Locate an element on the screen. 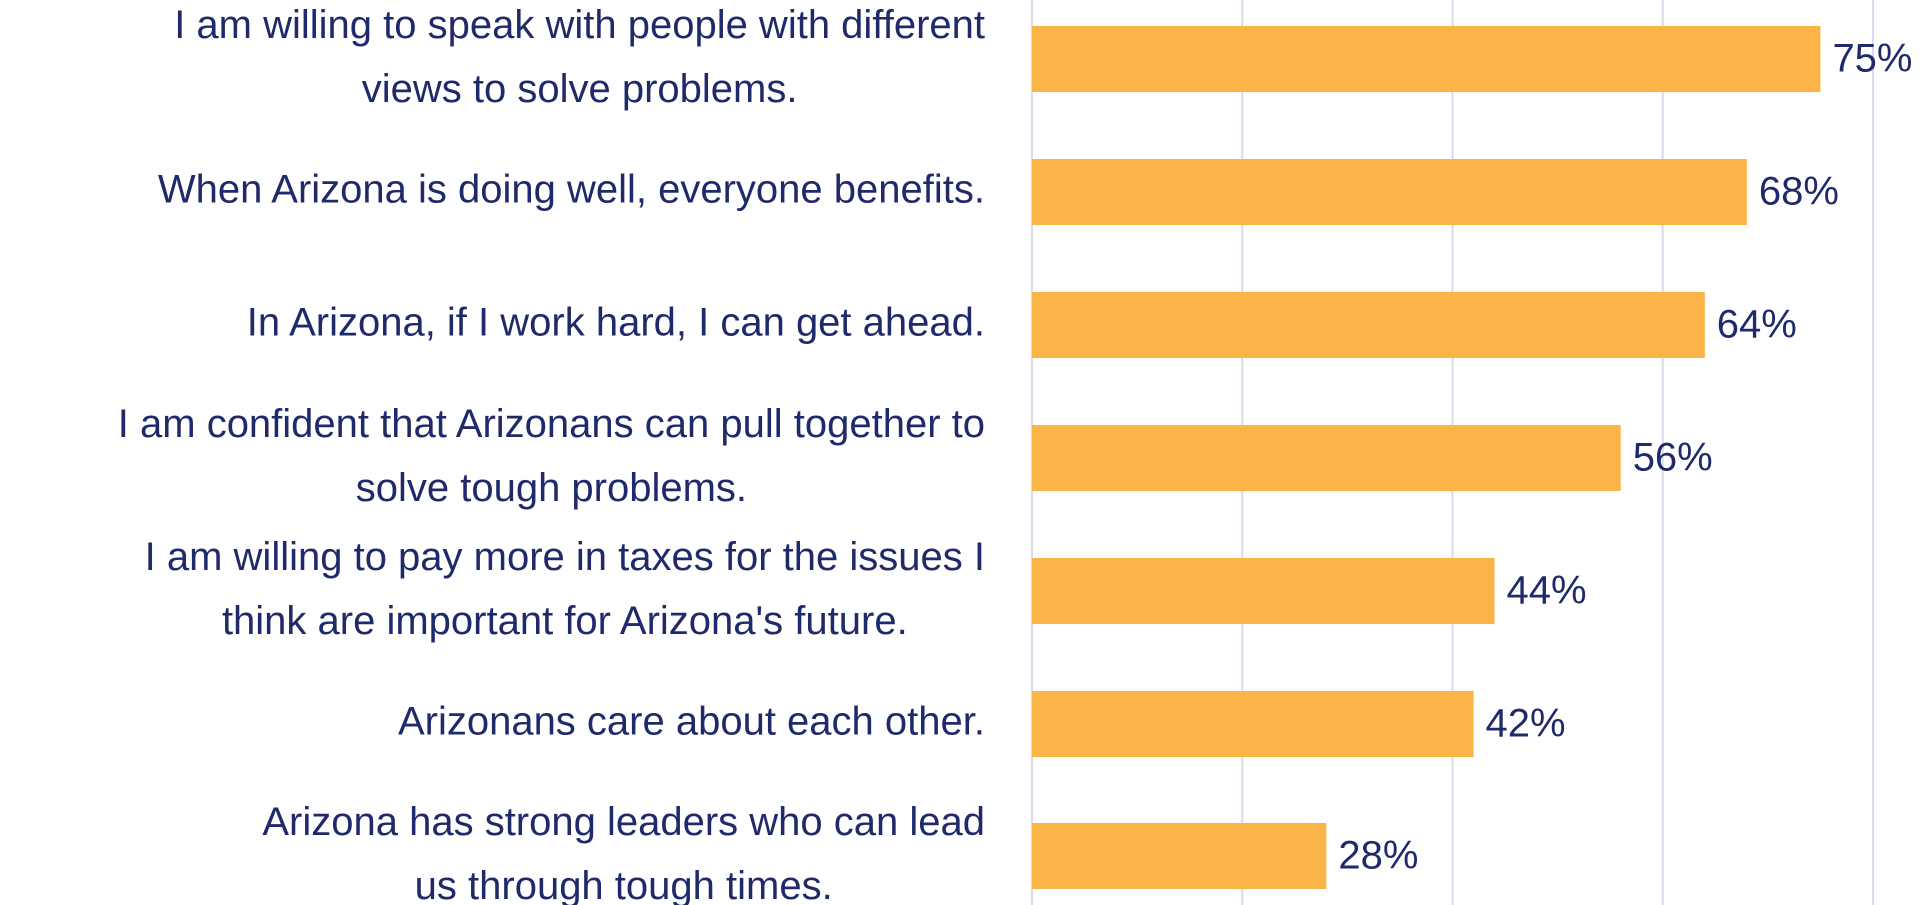  value-label: 44% is located at coordinates (1547, 591).